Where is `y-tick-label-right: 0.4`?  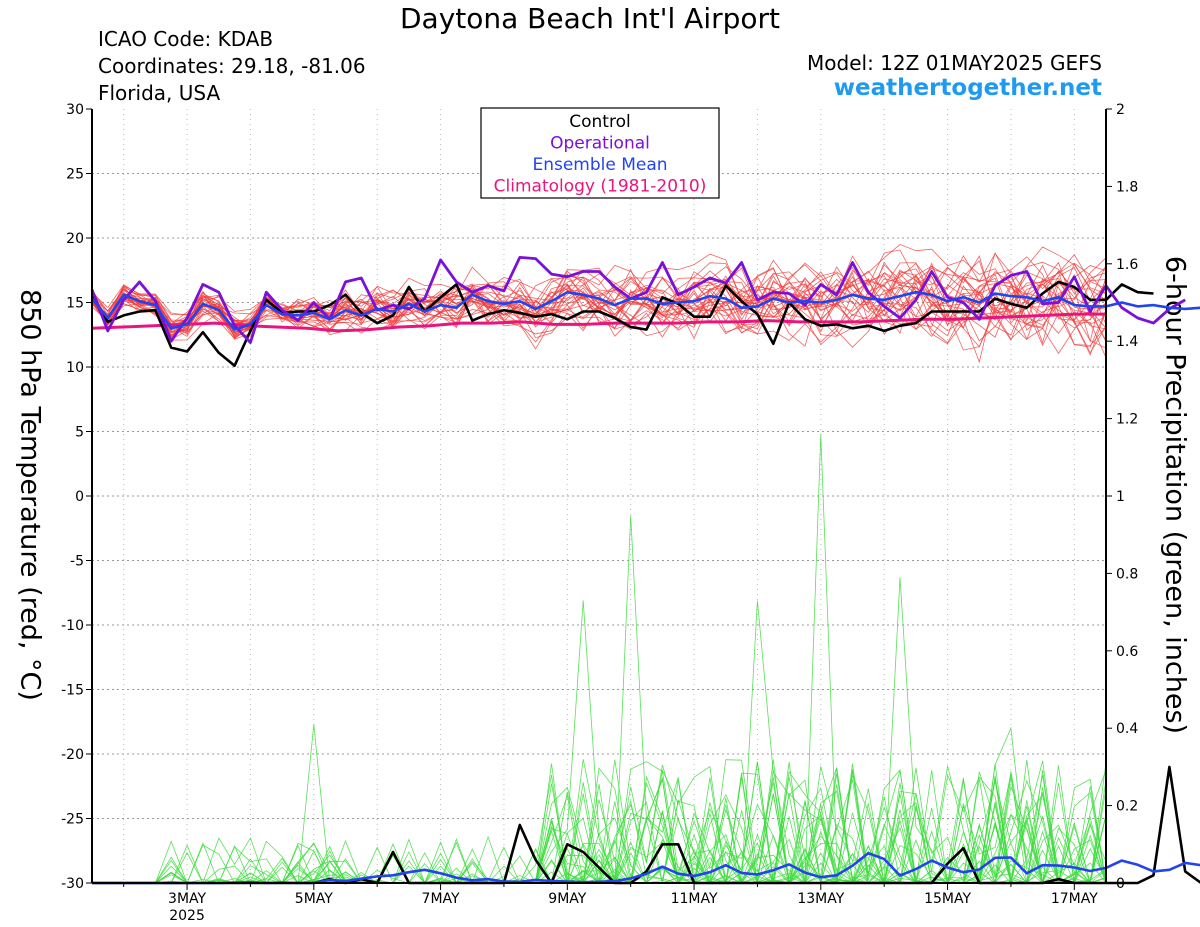
y-tick-label-right: 0.4 is located at coordinates (1127, 729).